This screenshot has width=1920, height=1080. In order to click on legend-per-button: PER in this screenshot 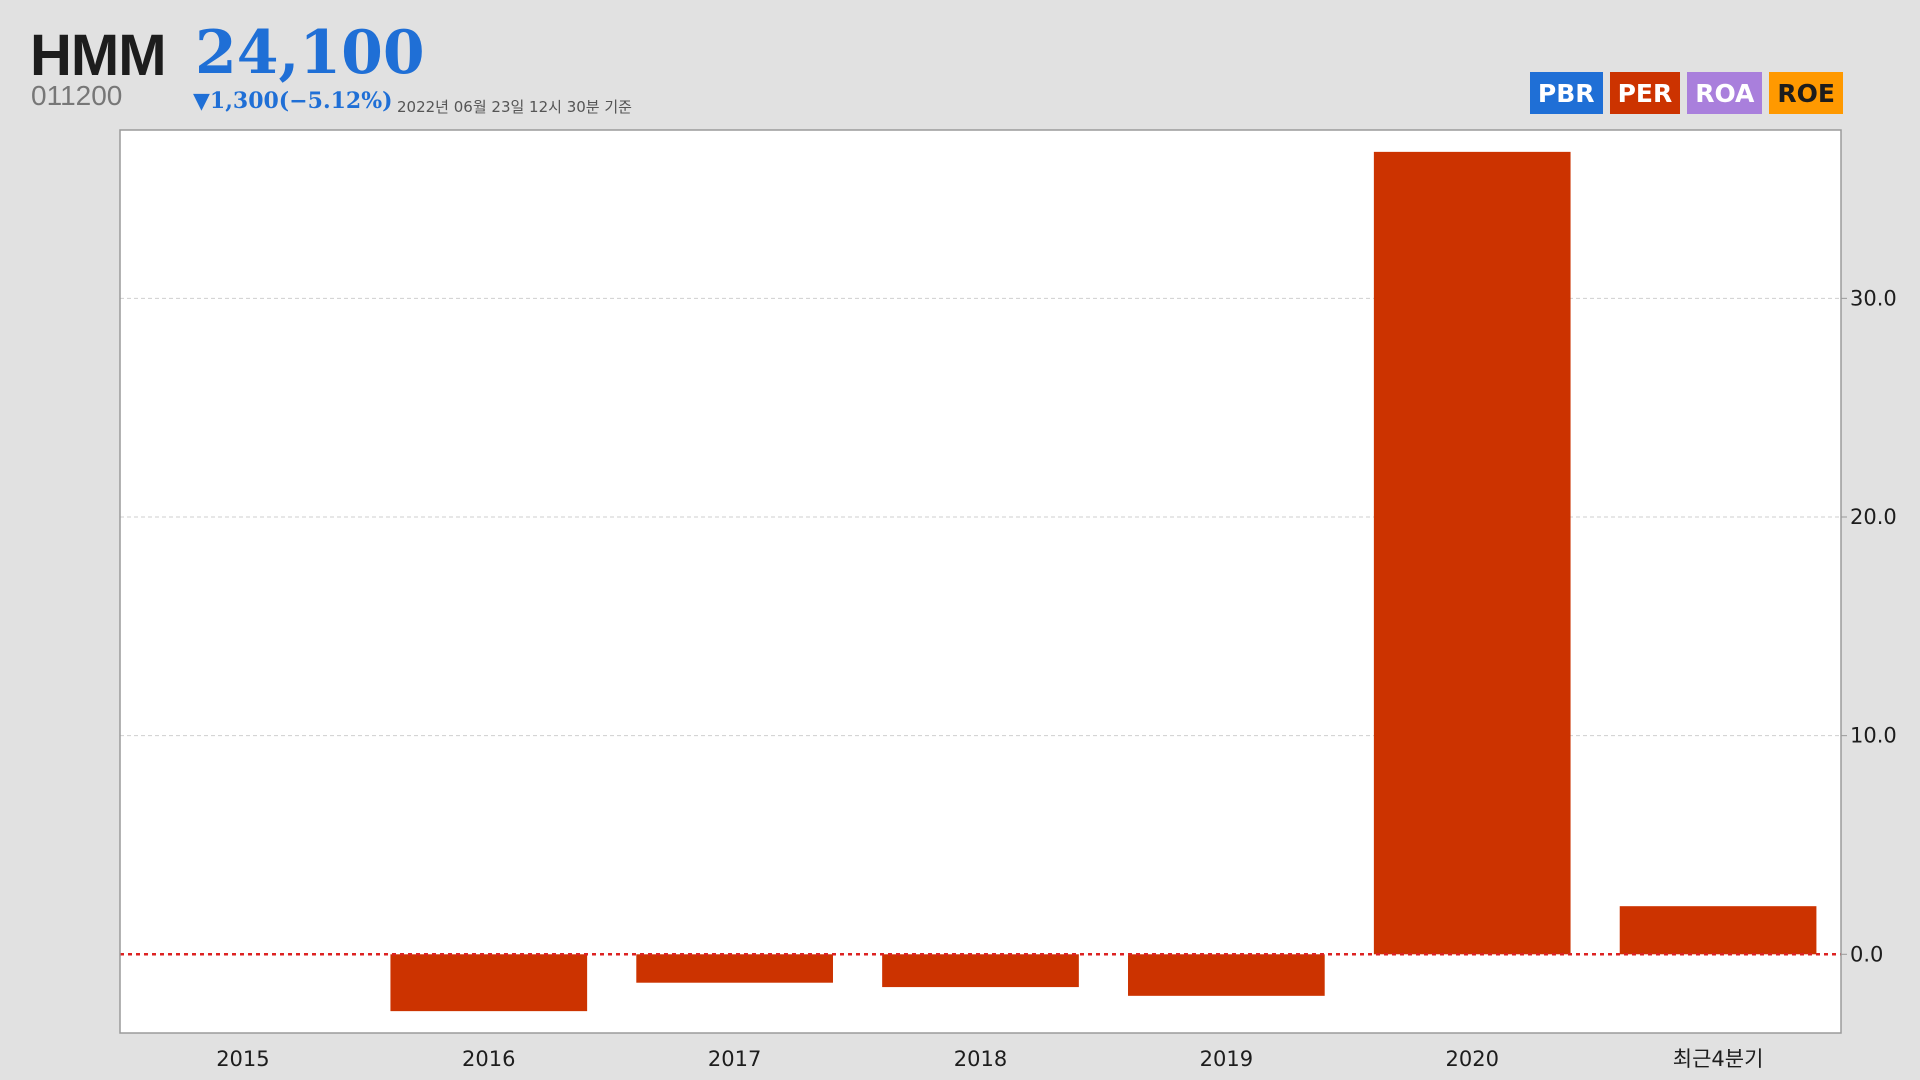, I will do `click(1645, 93)`.